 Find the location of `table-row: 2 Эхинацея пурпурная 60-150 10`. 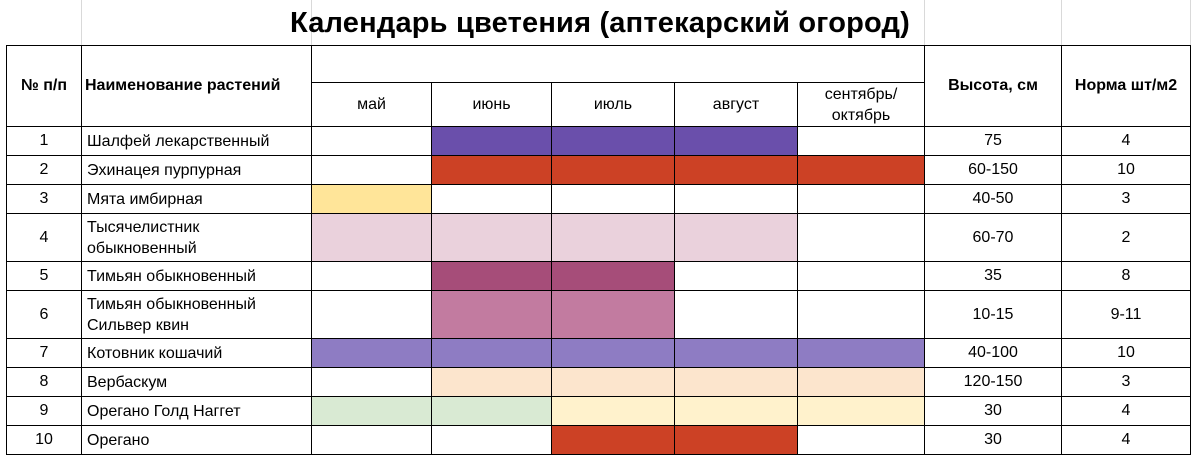

table-row: 2 Эхинацея пурпурная 60-150 10 is located at coordinates (598, 170).